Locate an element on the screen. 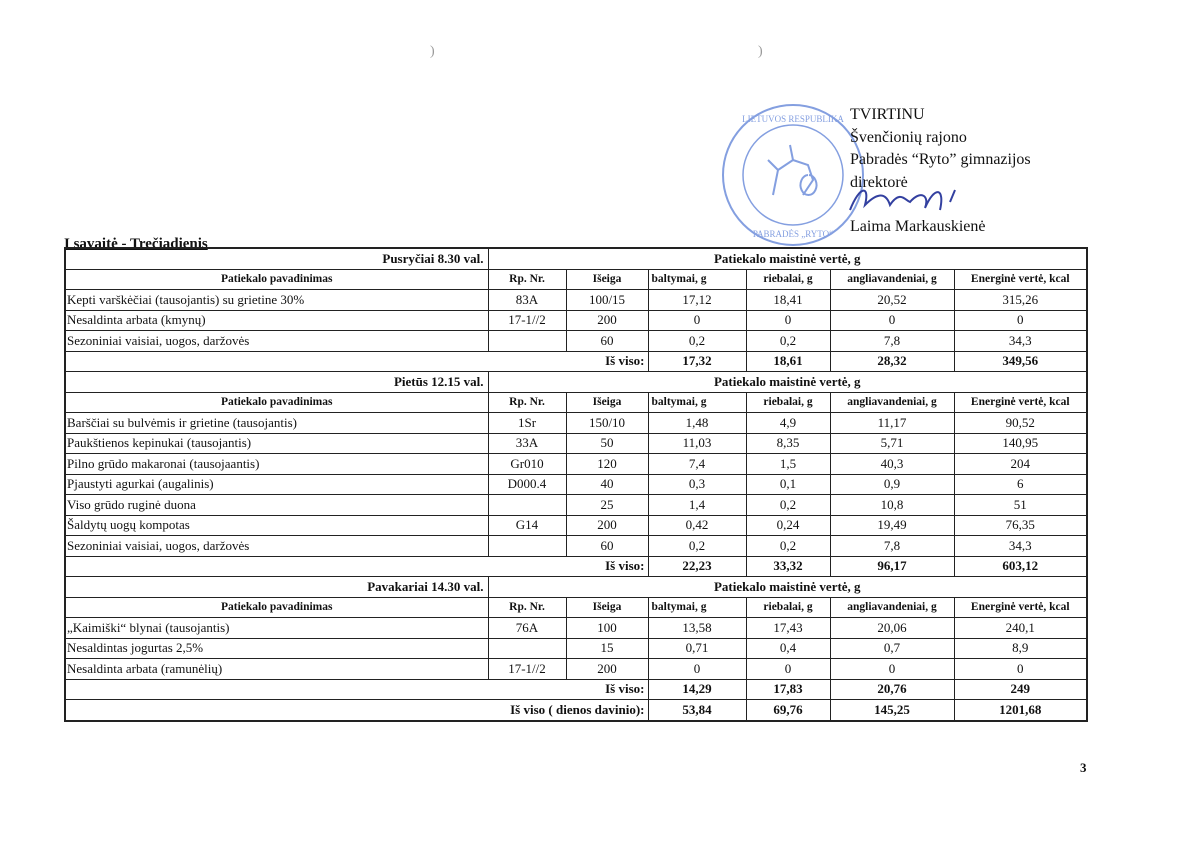 The height and width of the screenshot is (849, 1200). column-header-energy: Energinė vertė, kcal is located at coordinates (1020, 607).